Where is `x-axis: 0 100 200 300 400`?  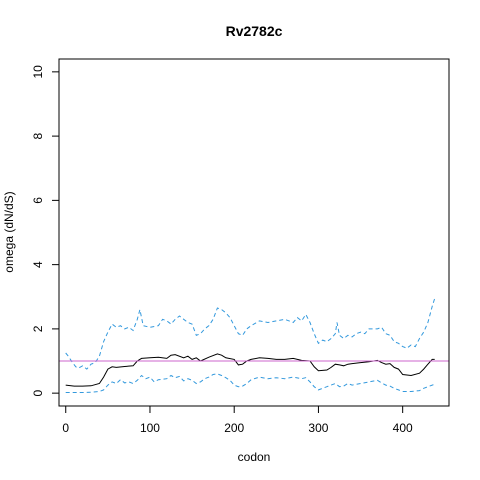 x-axis: 0 100 200 300 400 is located at coordinates (237, 420).